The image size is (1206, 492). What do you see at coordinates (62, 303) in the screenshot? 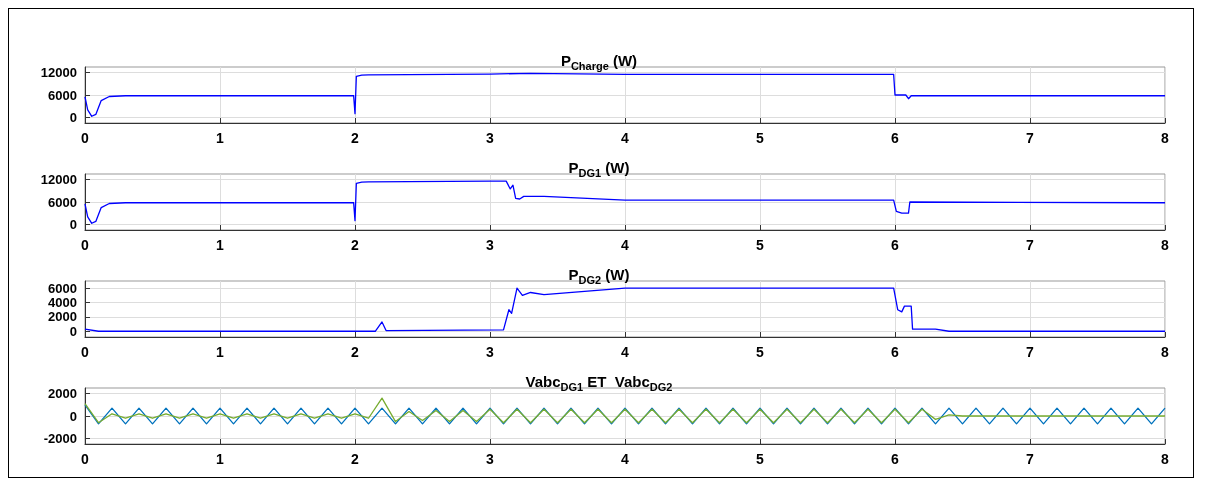
I see `y-tick-label: 4000` at bounding box center [62, 303].